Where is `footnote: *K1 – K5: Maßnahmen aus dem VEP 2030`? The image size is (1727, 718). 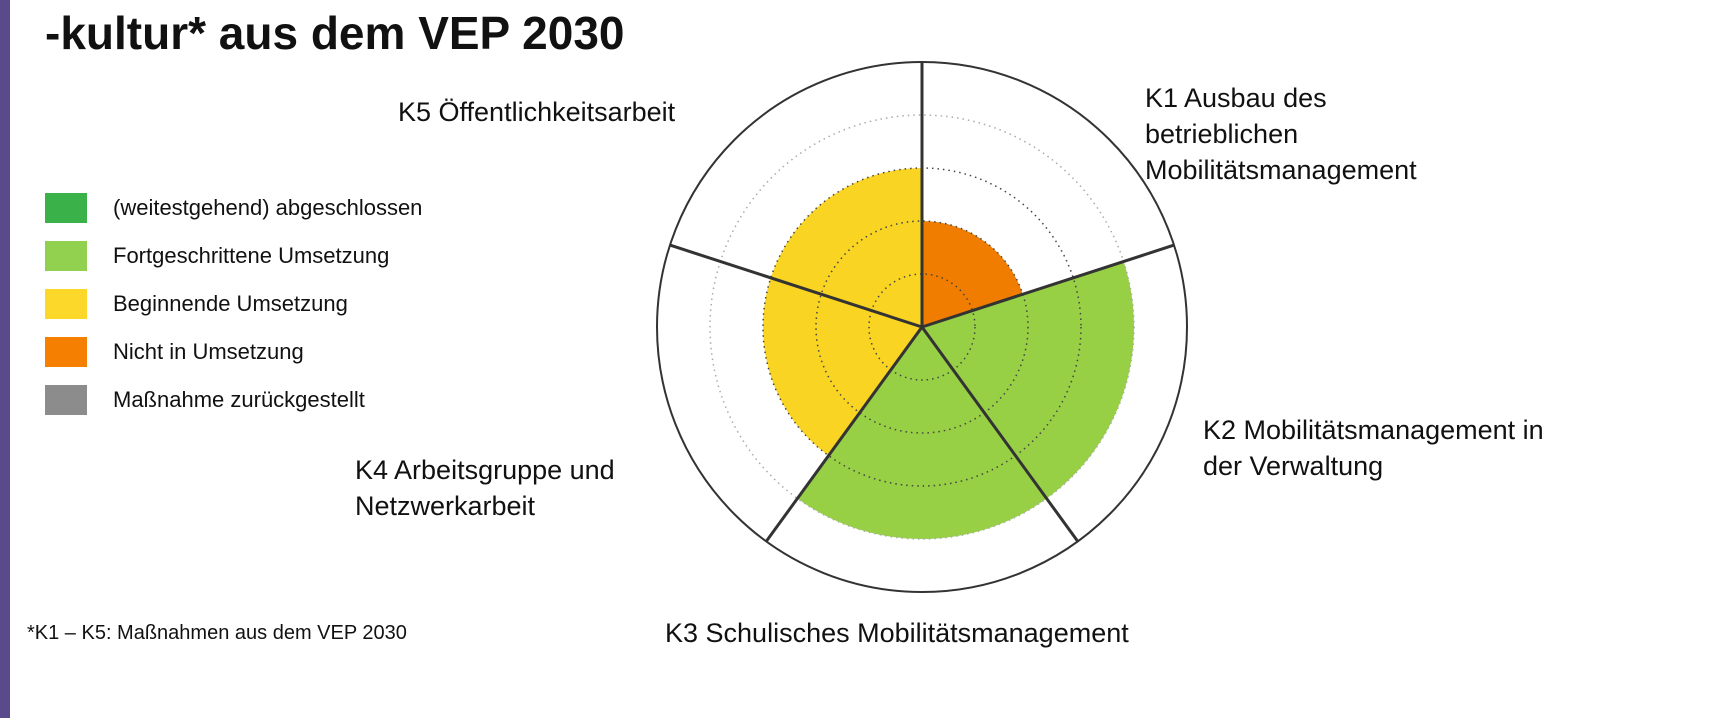 footnote: *K1 – K5: Maßnahmen aus dem VEP 2030 is located at coordinates (217, 633).